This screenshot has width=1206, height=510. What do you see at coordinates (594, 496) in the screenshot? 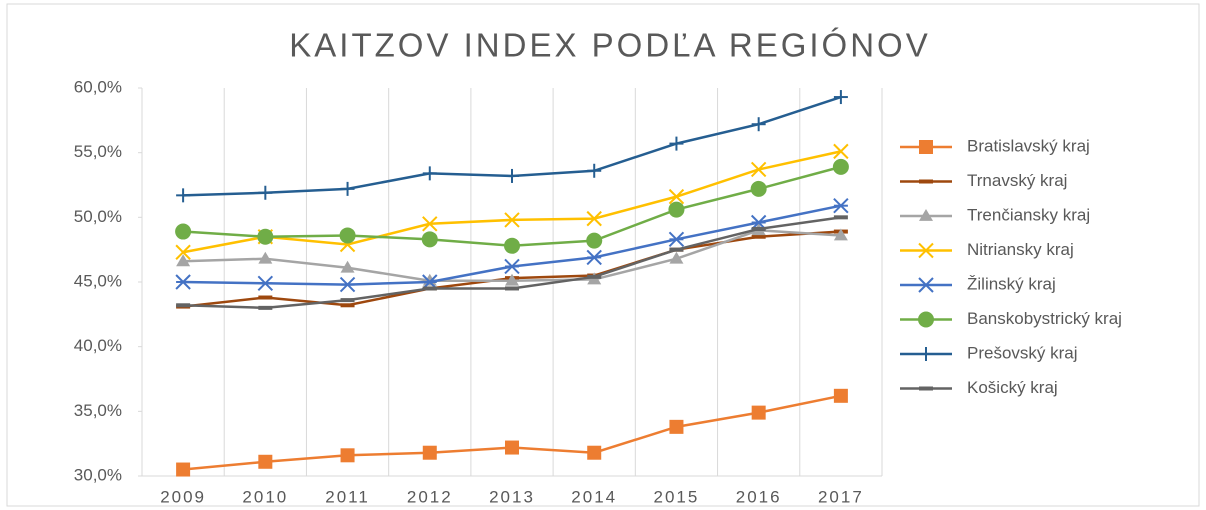
I see `x-tick-label: 2014` at bounding box center [594, 496].